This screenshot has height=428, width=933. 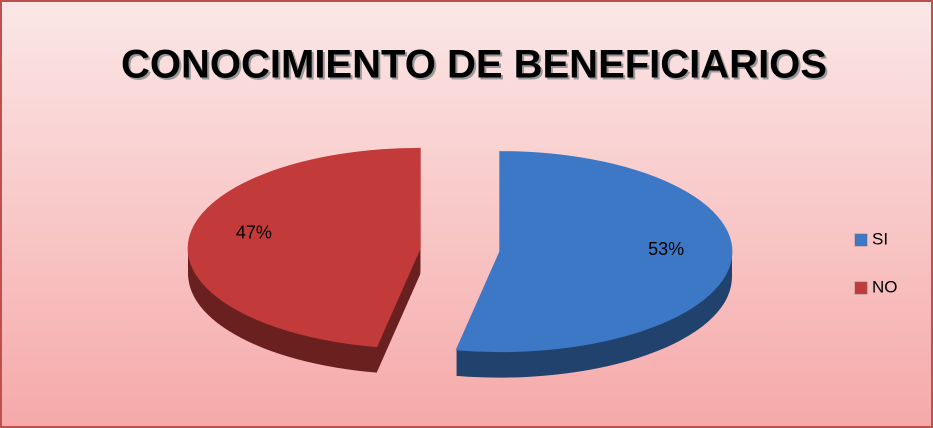 What do you see at coordinates (254, 232) in the screenshot?
I see `data-label: 47%` at bounding box center [254, 232].